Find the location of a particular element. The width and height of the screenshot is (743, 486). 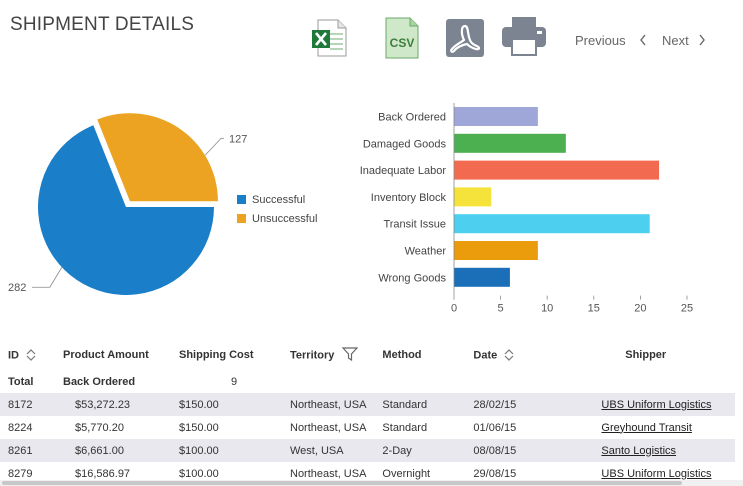

shipper-link: Santo Logistics is located at coordinates (639, 450).